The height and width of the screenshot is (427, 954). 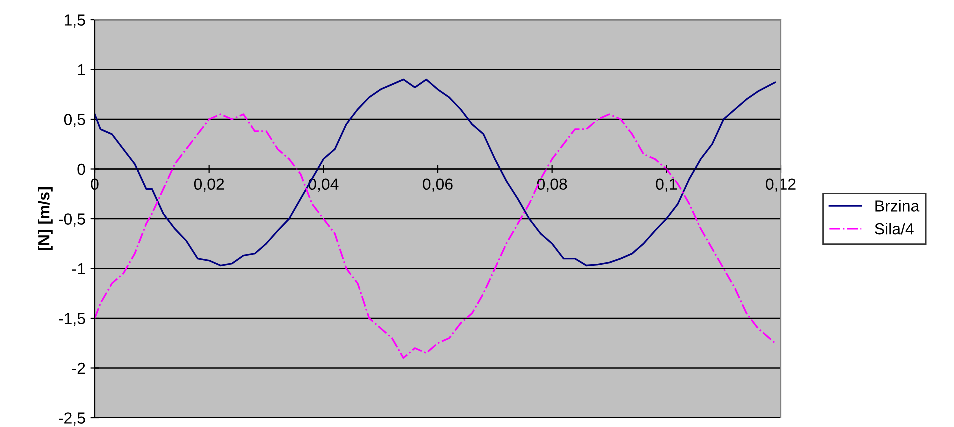 What do you see at coordinates (781, 185) in the screenshot?
I see `x-tick-label: 0,12` at bounding box center [781, 185].